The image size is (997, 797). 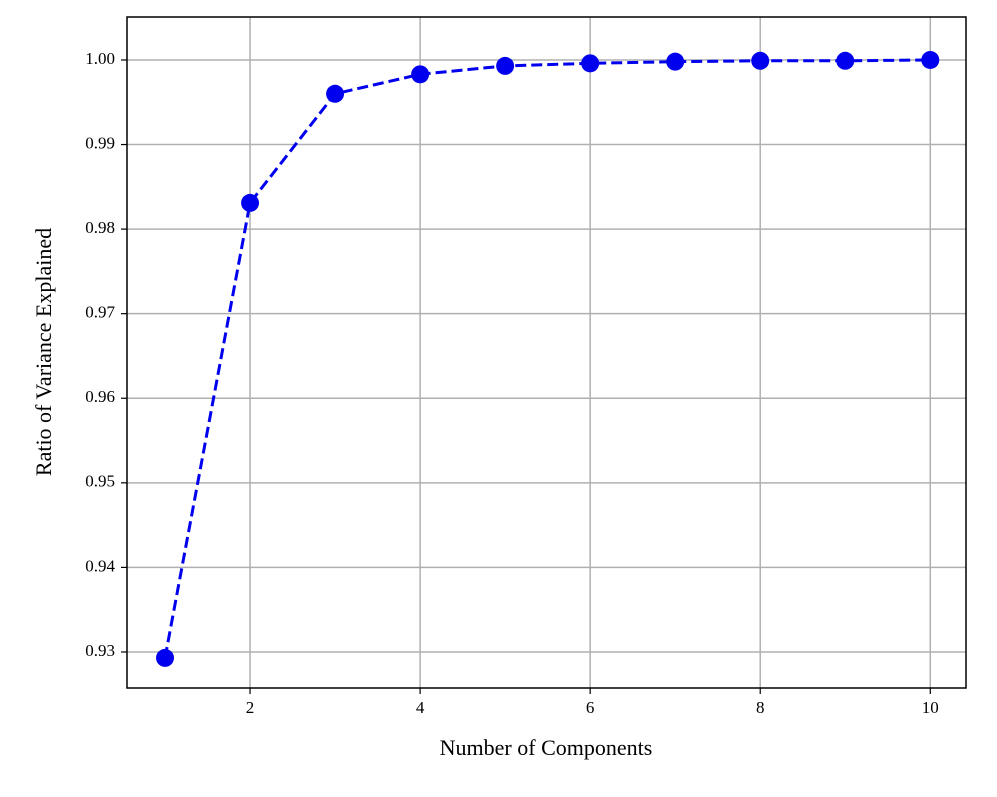 I want to click on x-tick-label: 10, so click(x=930, y=707).